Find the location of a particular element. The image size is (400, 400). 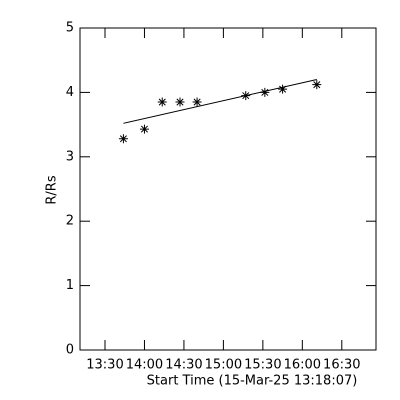

x-tick-label: 14:00 is located at coordinates (144, 365).